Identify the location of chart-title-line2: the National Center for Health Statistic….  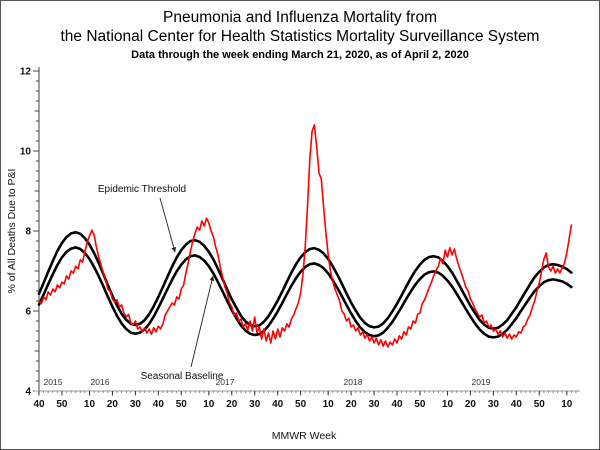
(300, 37).